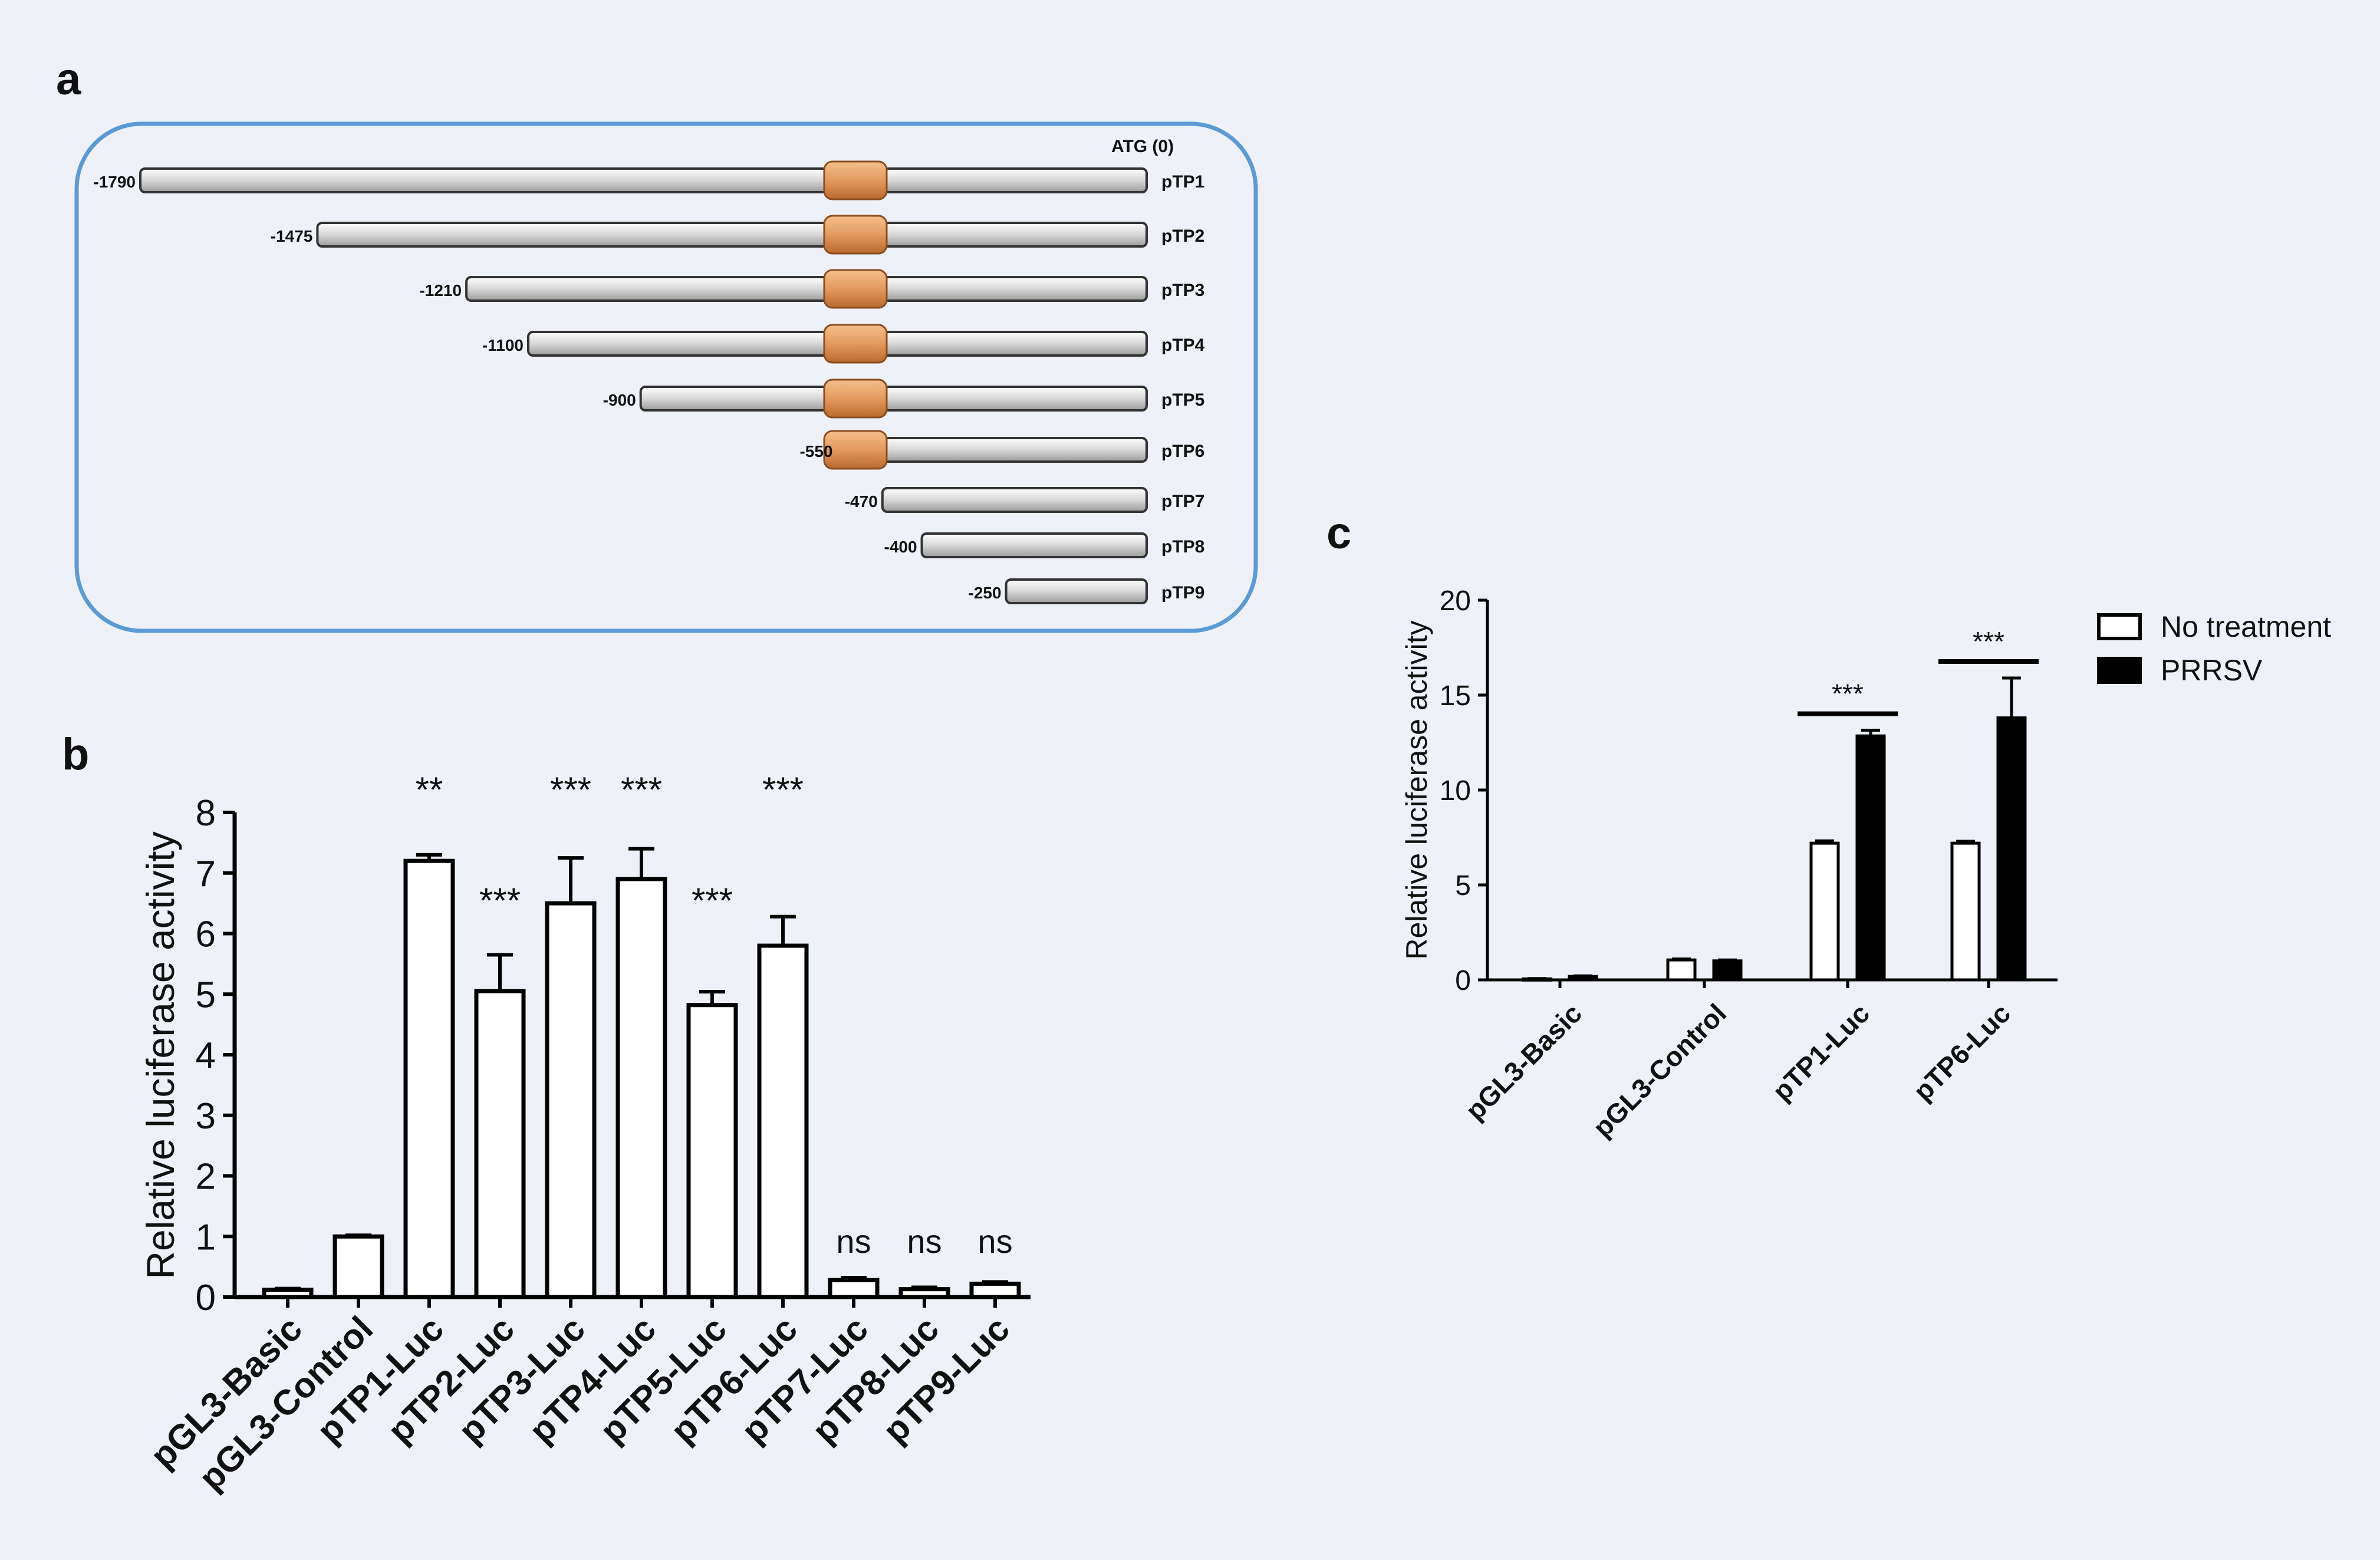 Image resolution: width=2380 pixels, height=1560 pixels. What do you see at coordinates (783, 1121) in the screenshot?
I see `b-bar-ptp6-luc` at bounding box center [783, 1121].